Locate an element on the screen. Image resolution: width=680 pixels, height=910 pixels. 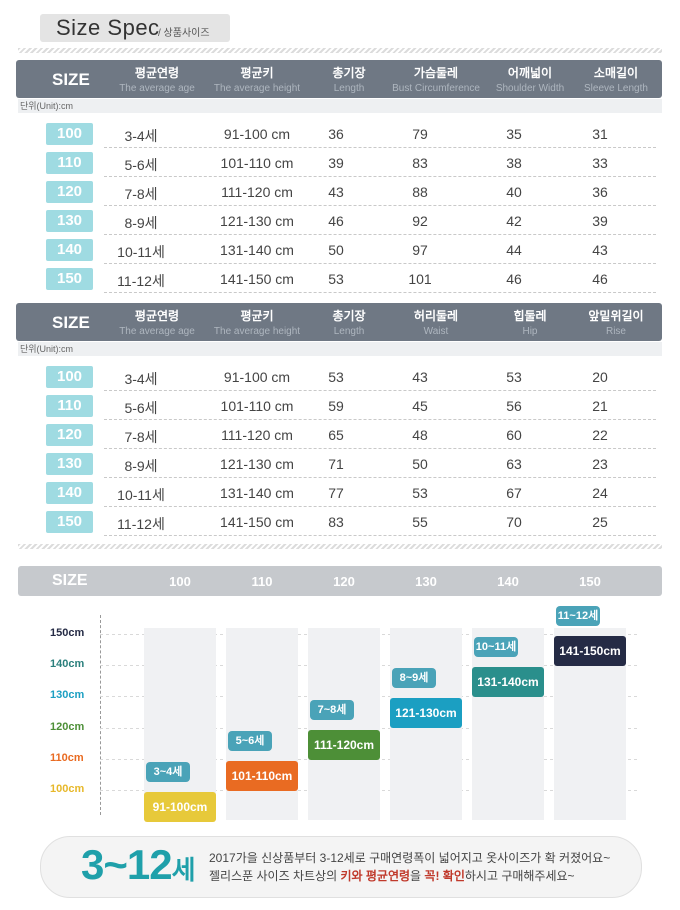
table-row: 140 10-11세 131-140 cm 77 53 67 24 is located at coordinates (336, 492).